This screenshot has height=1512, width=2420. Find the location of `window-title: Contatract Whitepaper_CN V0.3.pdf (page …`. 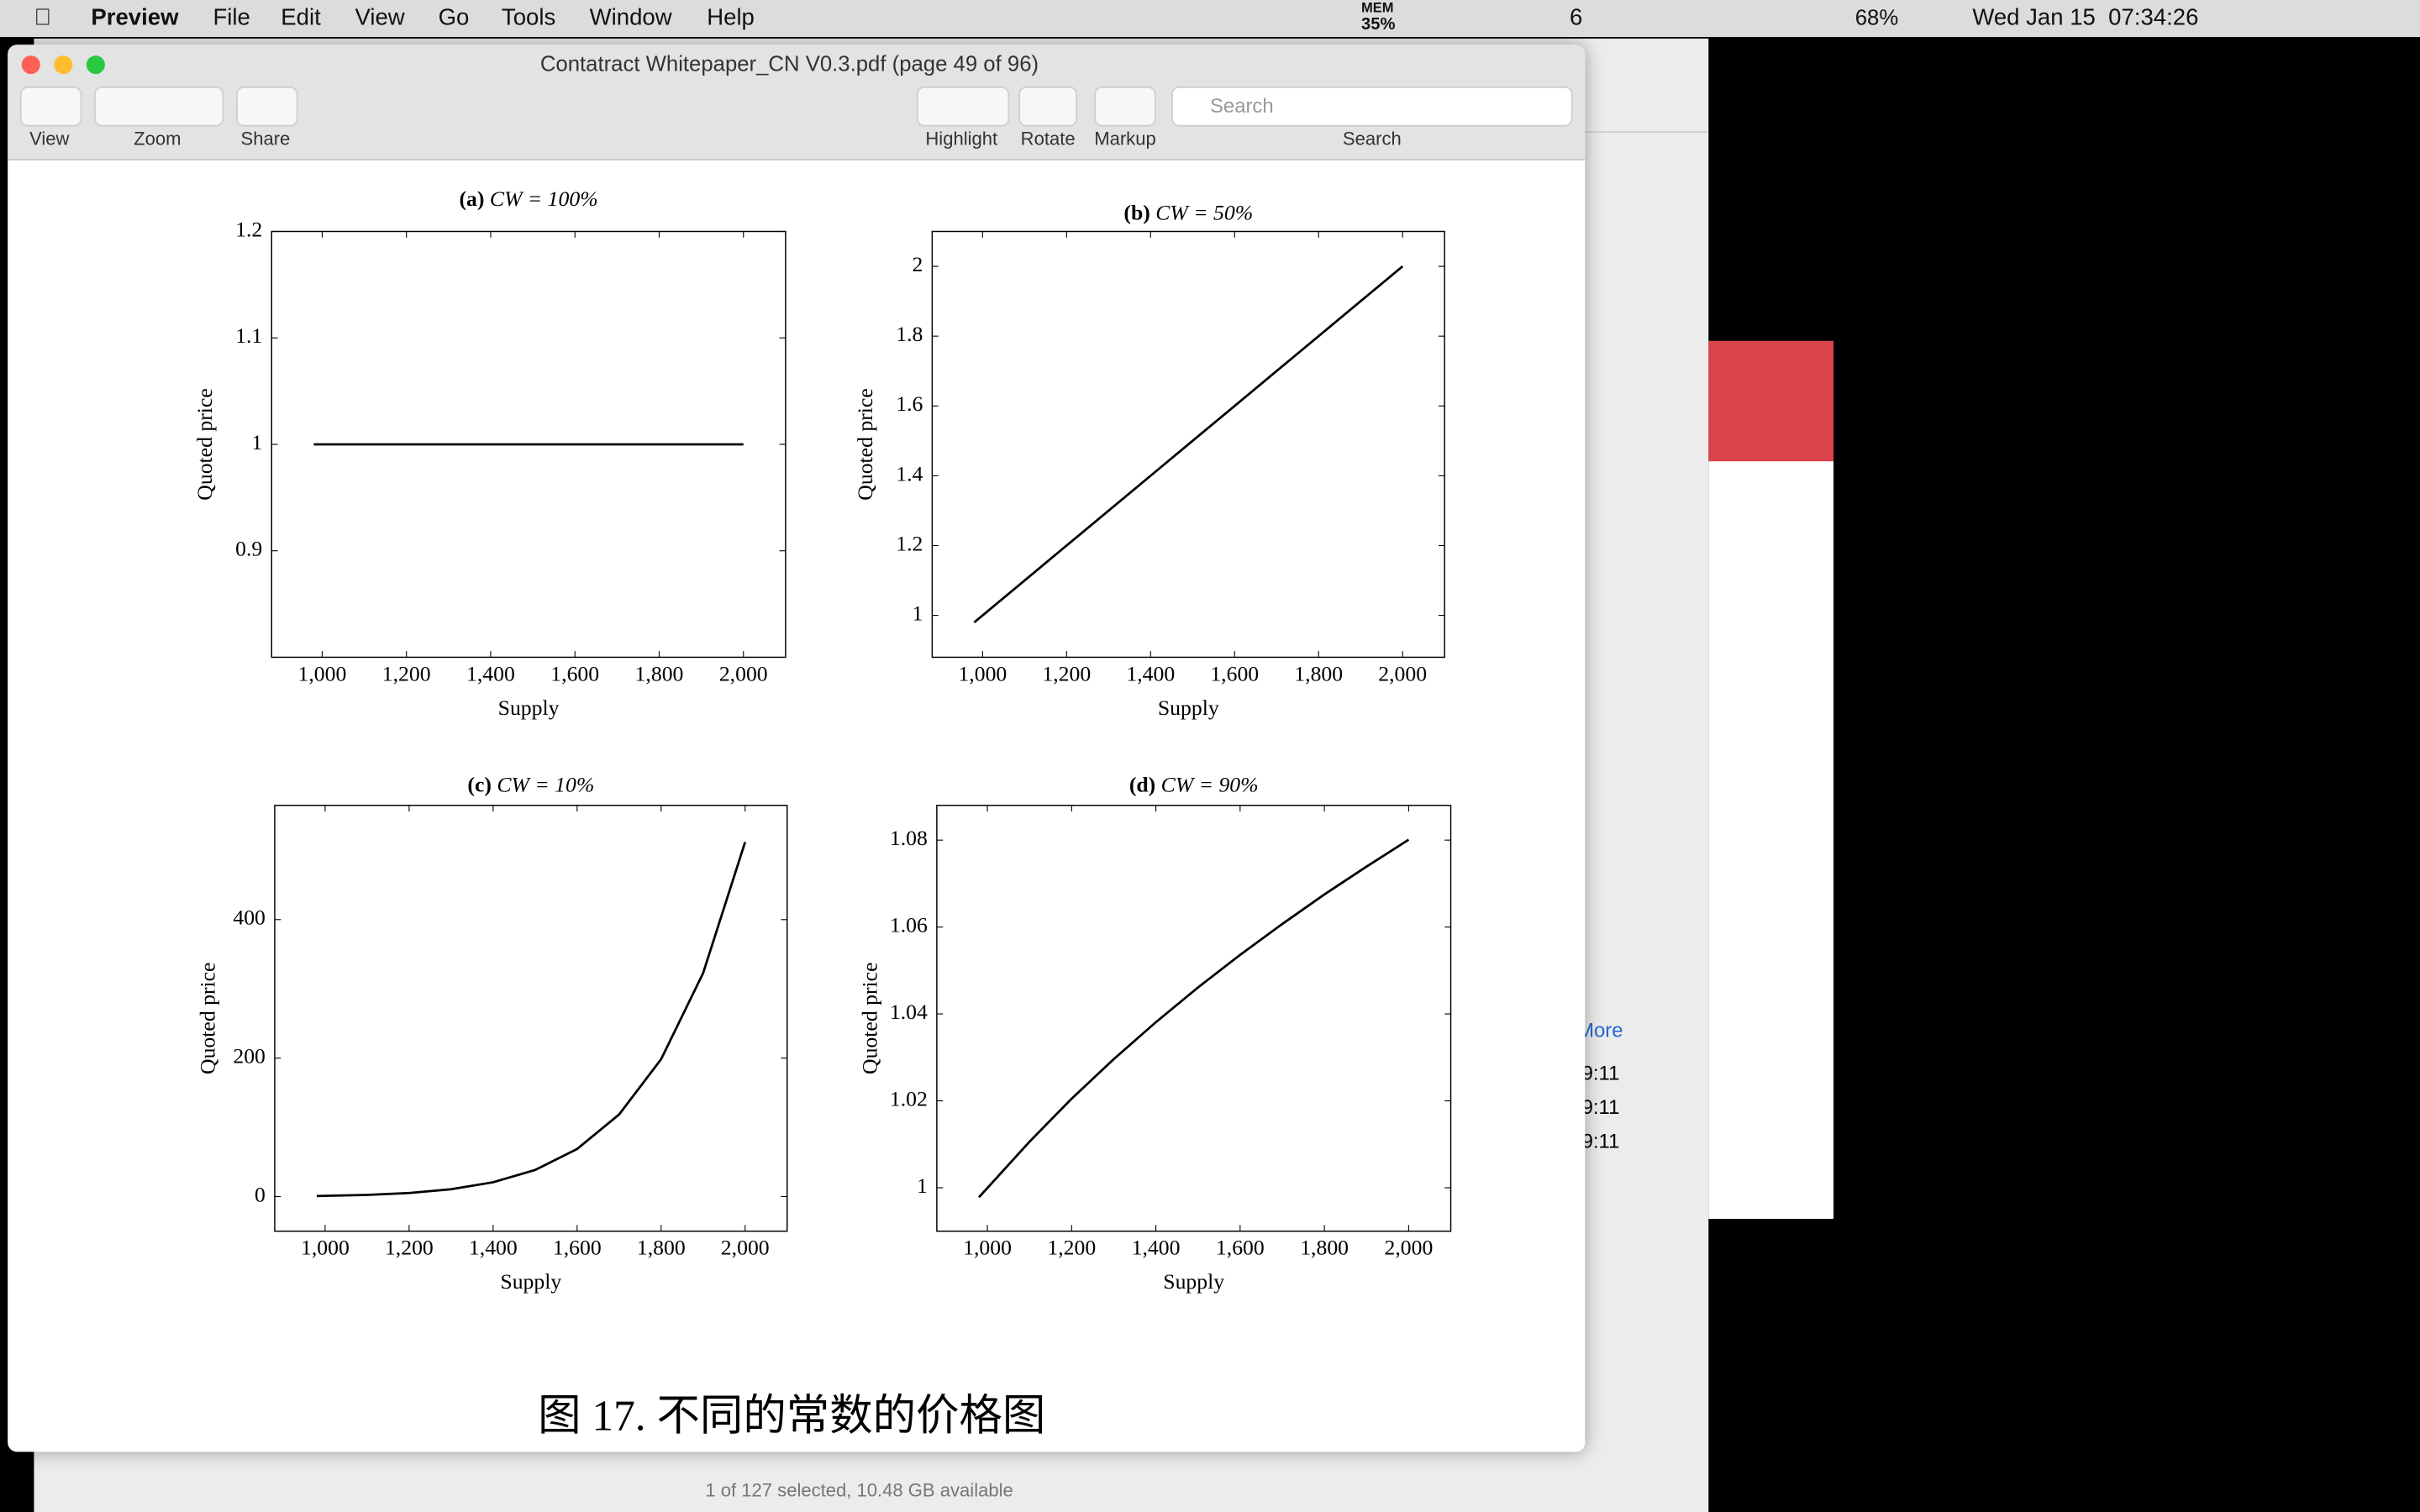

window-title: Contatract Whitepaper_CN V0.3.pdf (page … is located at coordinates (789, 63).